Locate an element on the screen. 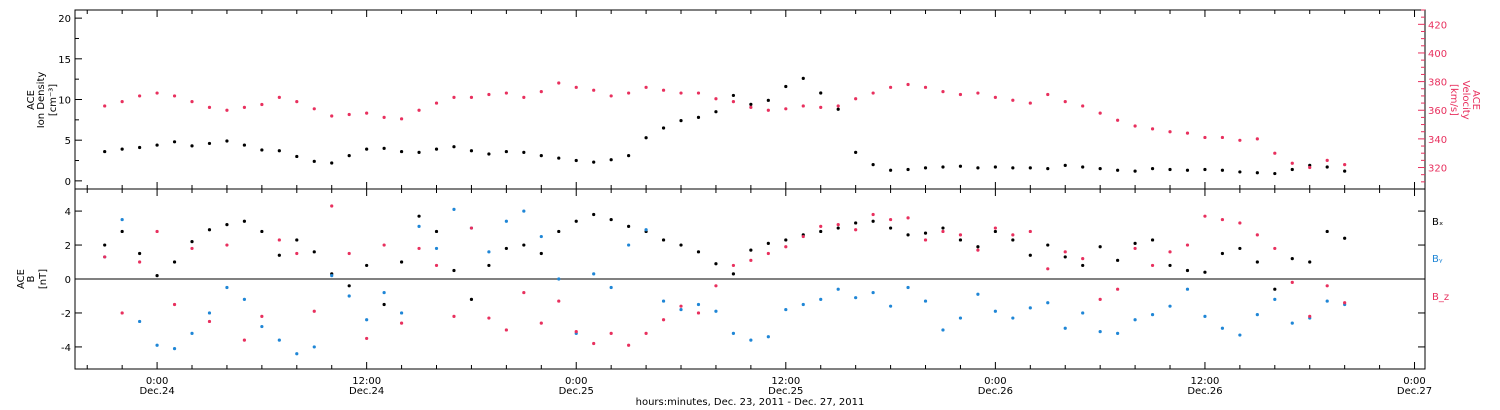 Image resolution: width=1500 pixels, height=410 pixels. legend-bx: Bₓ is located at coordinates (1437, 222).